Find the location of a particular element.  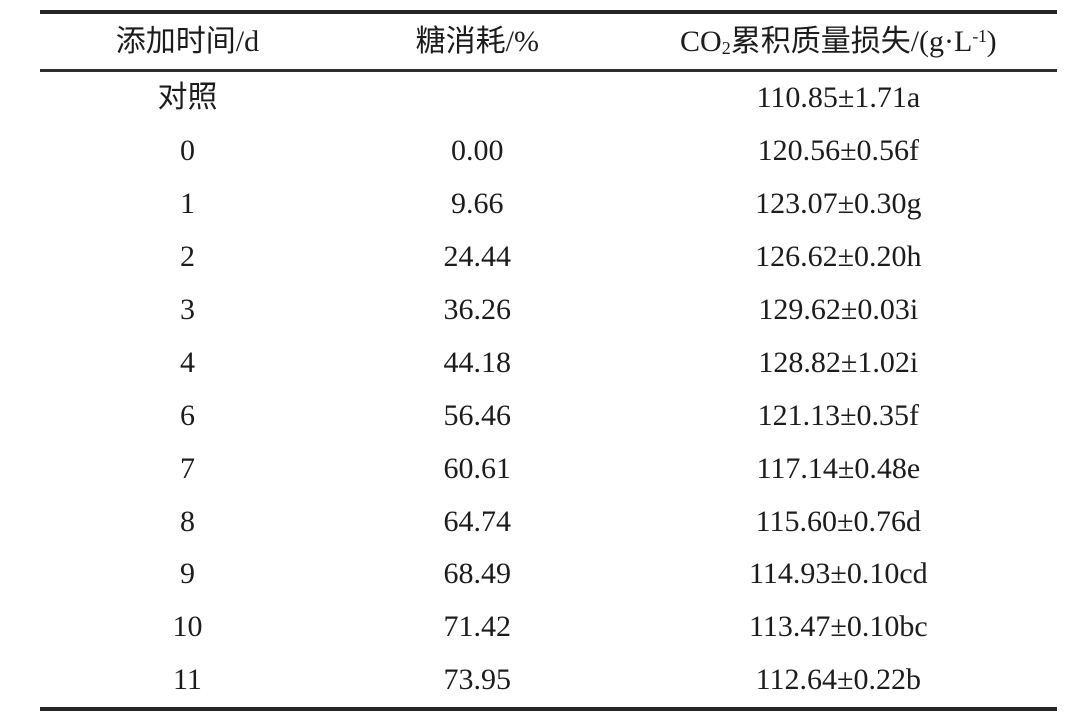

cell-time: 1 is located at coordinates (187, 204).